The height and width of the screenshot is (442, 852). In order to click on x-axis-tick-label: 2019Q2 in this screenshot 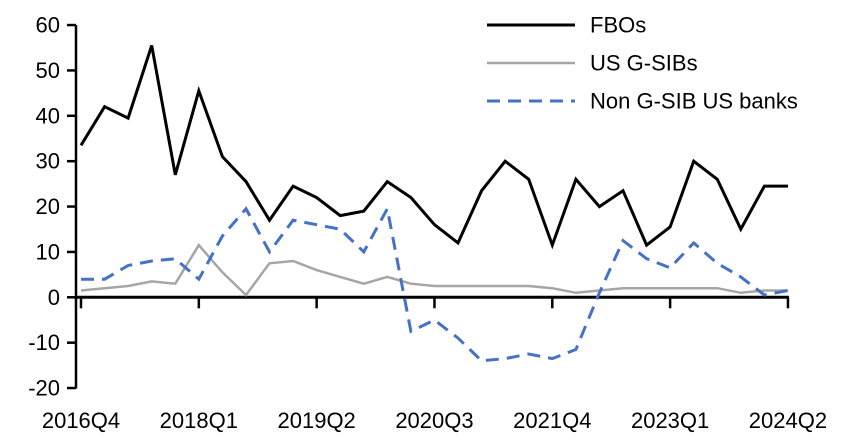, I will do `click(317, 420)`.